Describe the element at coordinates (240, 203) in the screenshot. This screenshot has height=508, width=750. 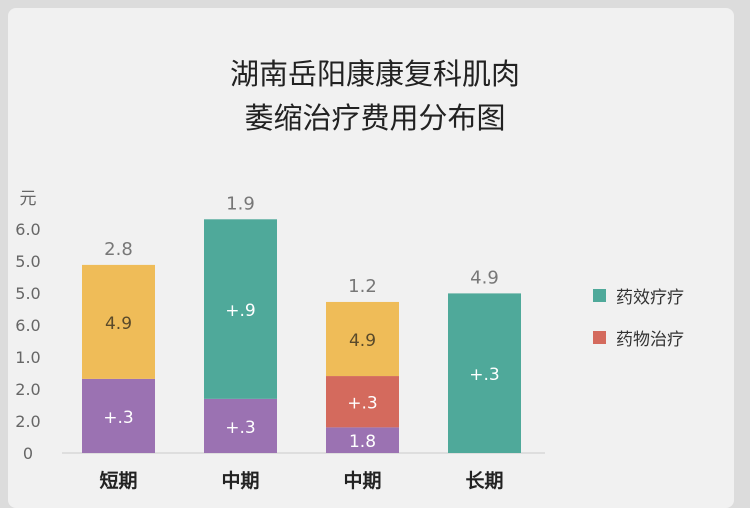
I see `bar-total-label: 1.9` at that location.